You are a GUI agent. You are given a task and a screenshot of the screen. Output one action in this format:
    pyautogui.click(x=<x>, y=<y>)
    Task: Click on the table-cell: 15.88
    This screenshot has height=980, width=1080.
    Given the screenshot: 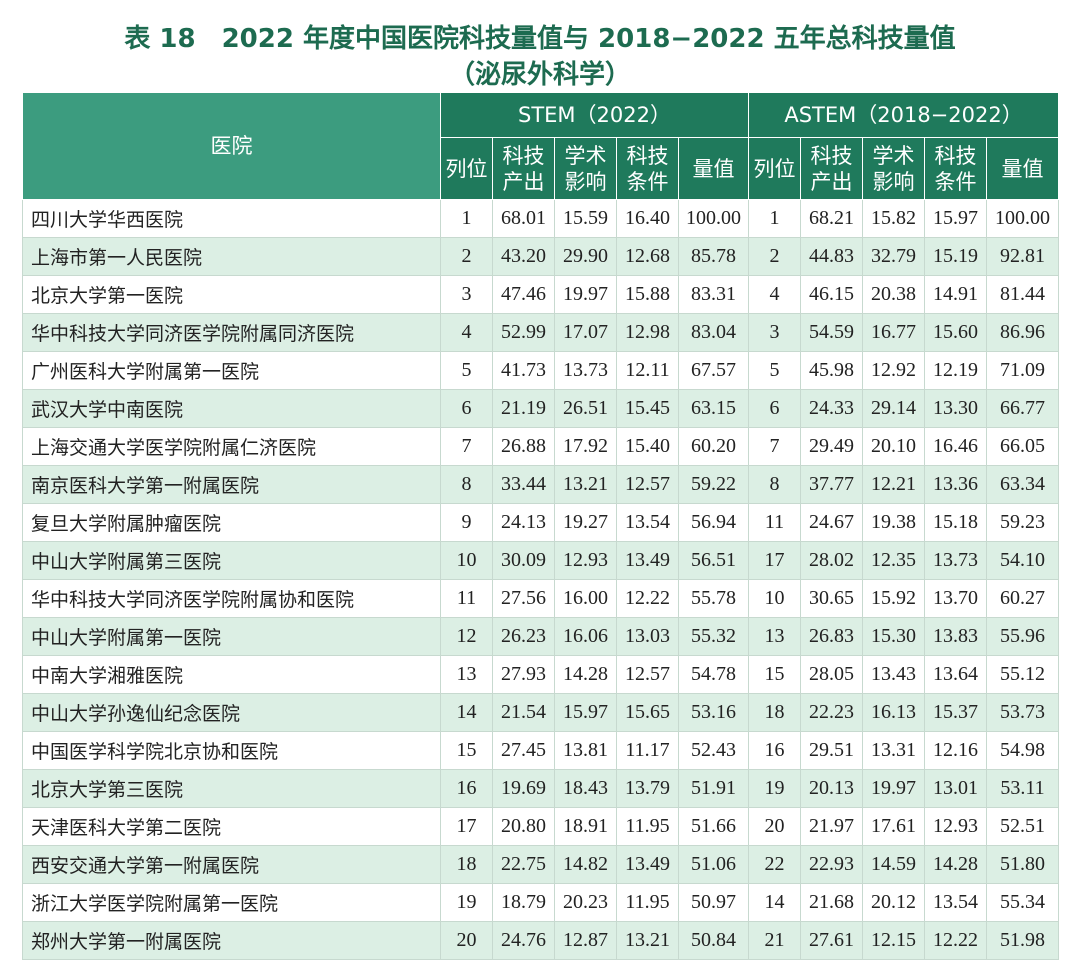 What is the action you would take?
    pyautogui.click(x=647, y=294)
    